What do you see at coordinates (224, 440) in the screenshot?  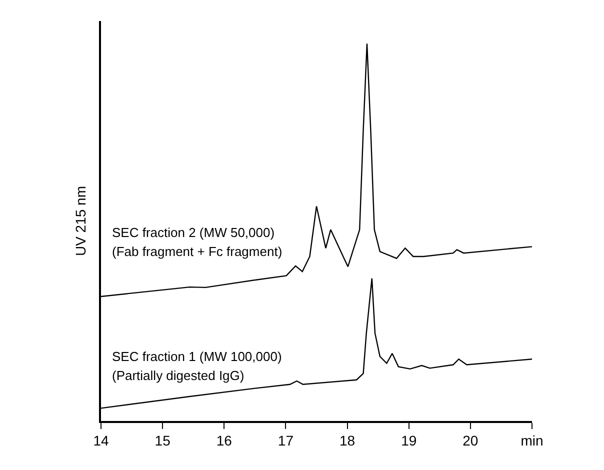 I see `x-tick-label: 16` at bounding box center [224, 440].